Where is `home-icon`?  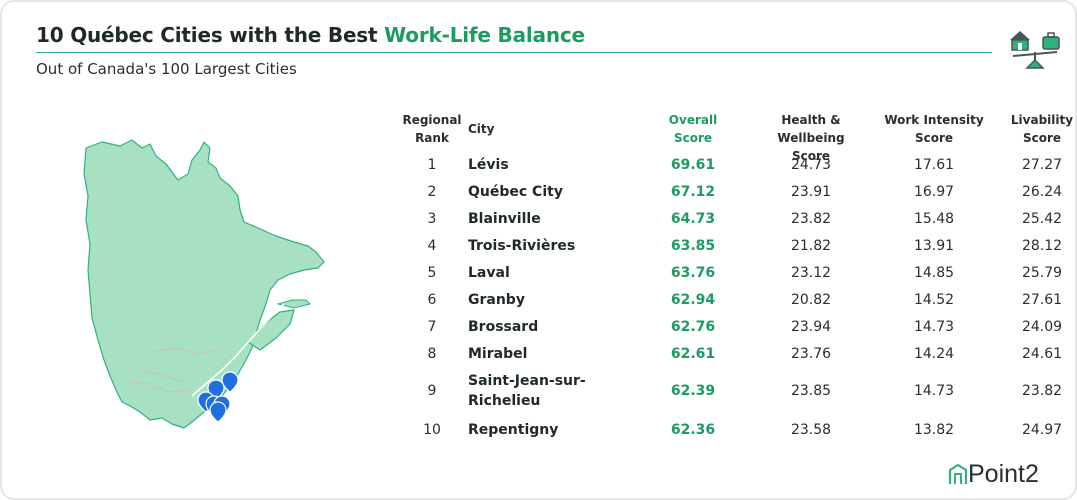
home-icon is located at coordinates (1020, 41).